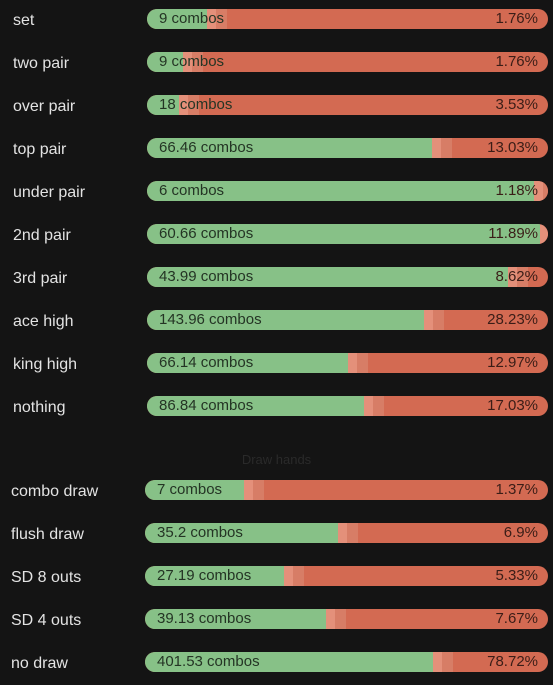 This screenshot has height=685, width=553. Describe the element at coordinates (208, 661) in the screenshot. I see `combo-count: 401.53 combos` at that location.